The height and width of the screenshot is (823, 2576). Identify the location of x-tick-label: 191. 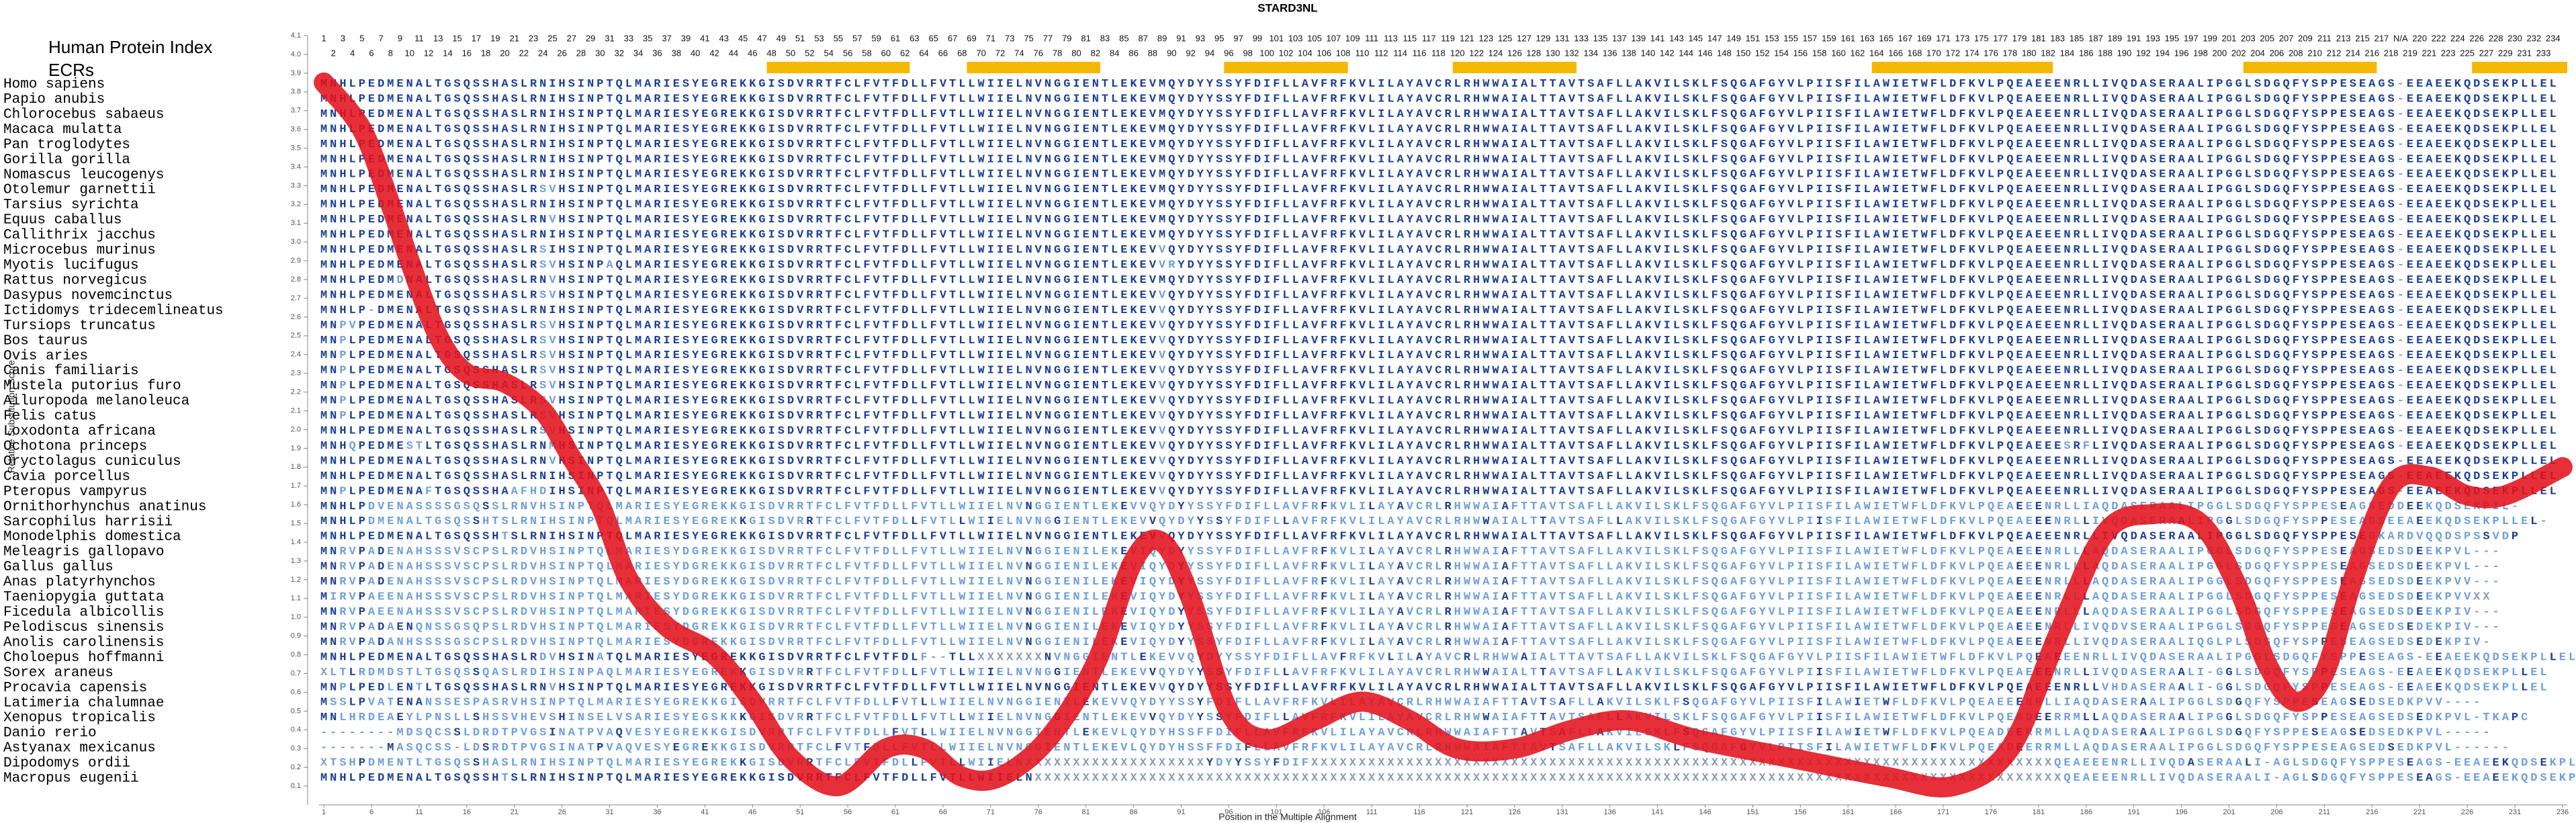
(2134, 812).